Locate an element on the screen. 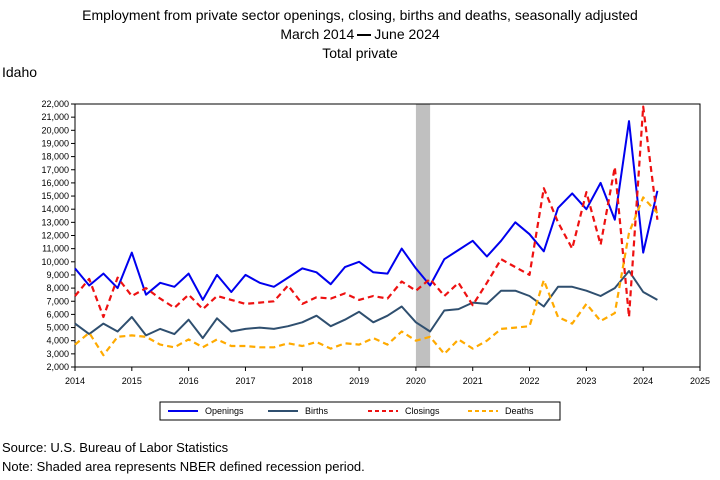 This screenshot has width=720, height=480. region-label: Idaho is located at coordinates (20, 72).